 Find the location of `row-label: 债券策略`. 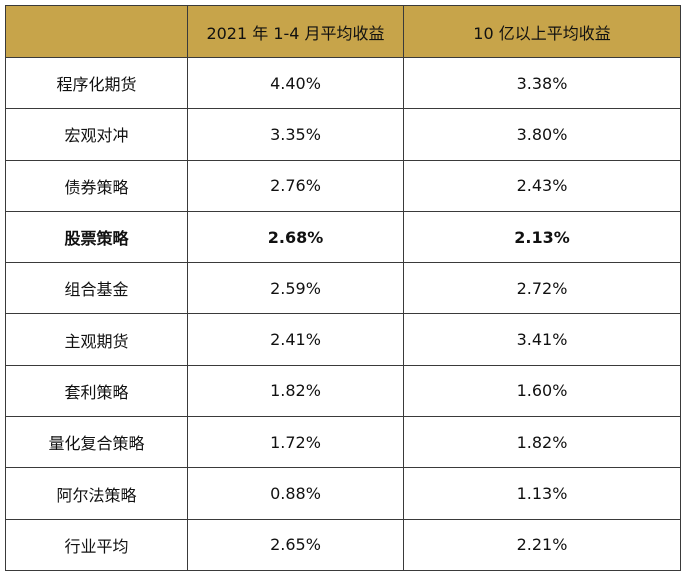

row-label: 债券策略 is located at coordinates (96, 185).